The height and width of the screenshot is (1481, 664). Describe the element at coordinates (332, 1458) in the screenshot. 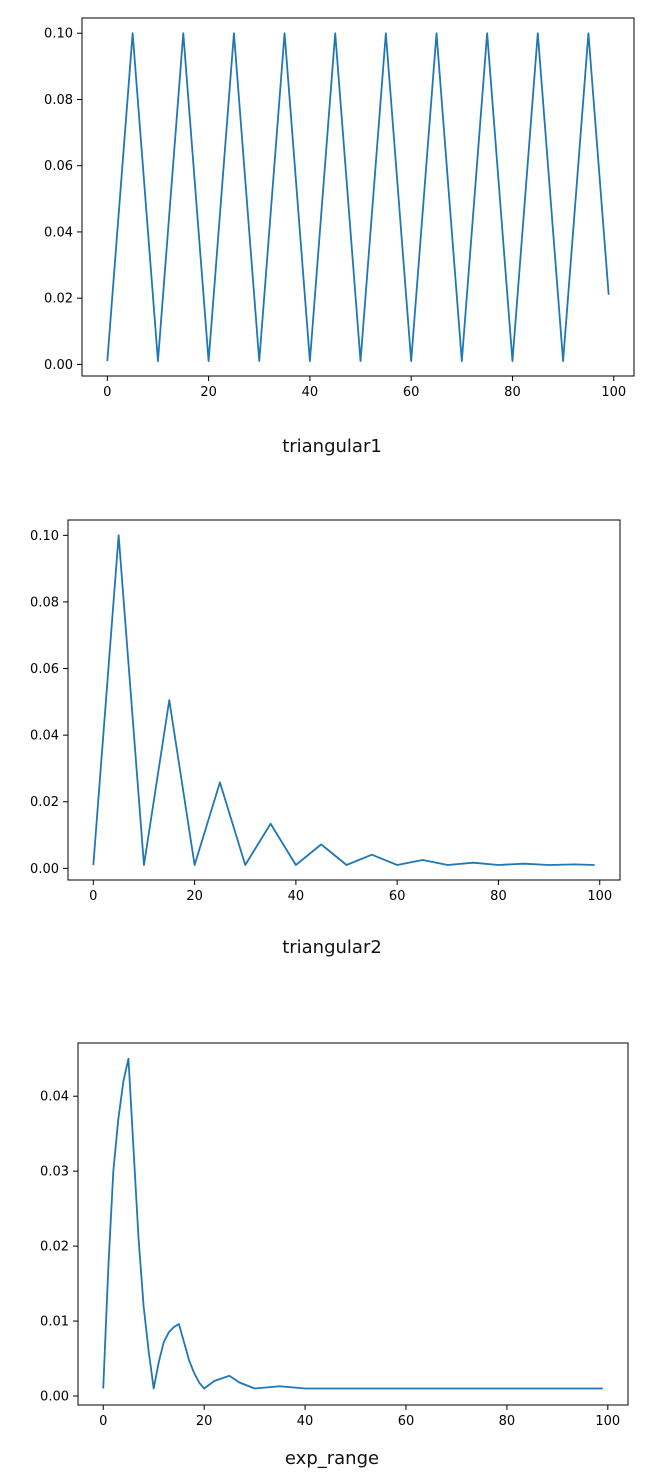

I see `chart-caption-exp-range: exp_range` at that location.